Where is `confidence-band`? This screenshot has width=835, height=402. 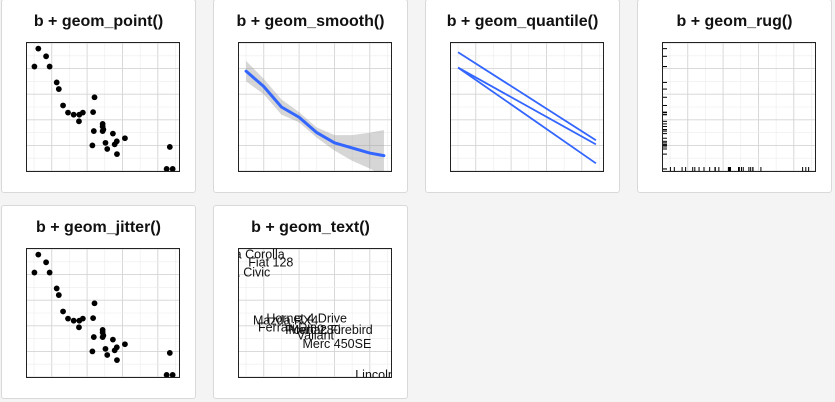 confidence-band is located at coordinates (315, 115).